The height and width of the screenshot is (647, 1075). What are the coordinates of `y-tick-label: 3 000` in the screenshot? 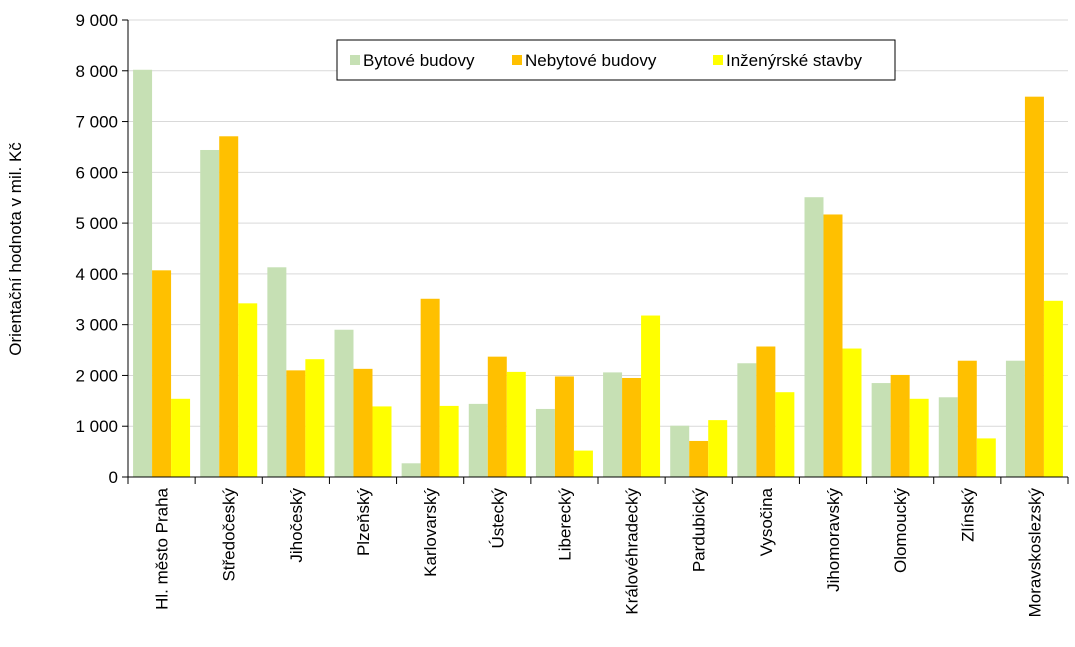 It's located at (96, 325).